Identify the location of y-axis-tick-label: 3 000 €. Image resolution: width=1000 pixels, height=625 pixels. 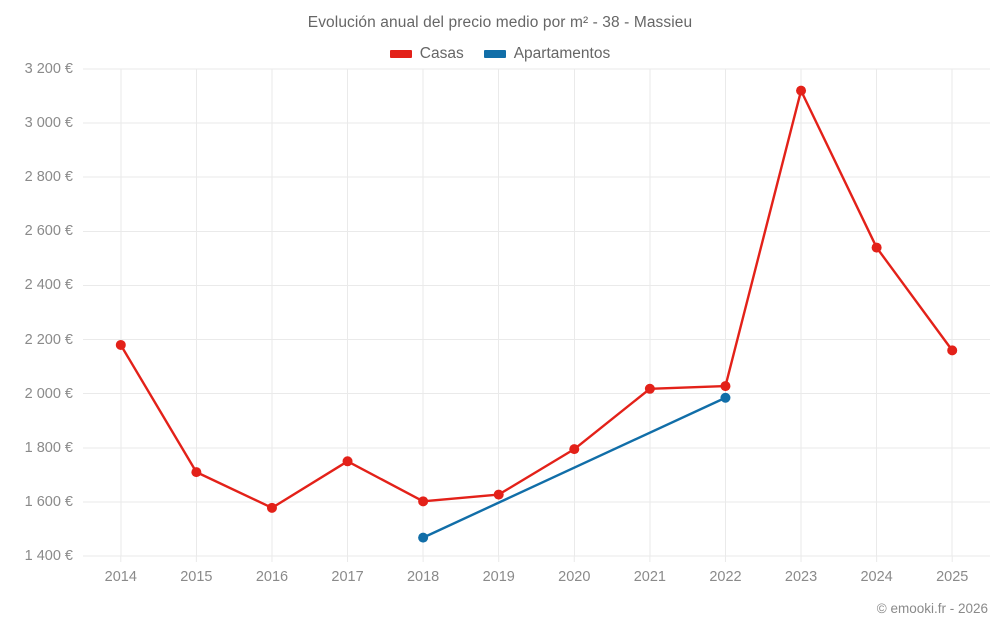
(48, 123).